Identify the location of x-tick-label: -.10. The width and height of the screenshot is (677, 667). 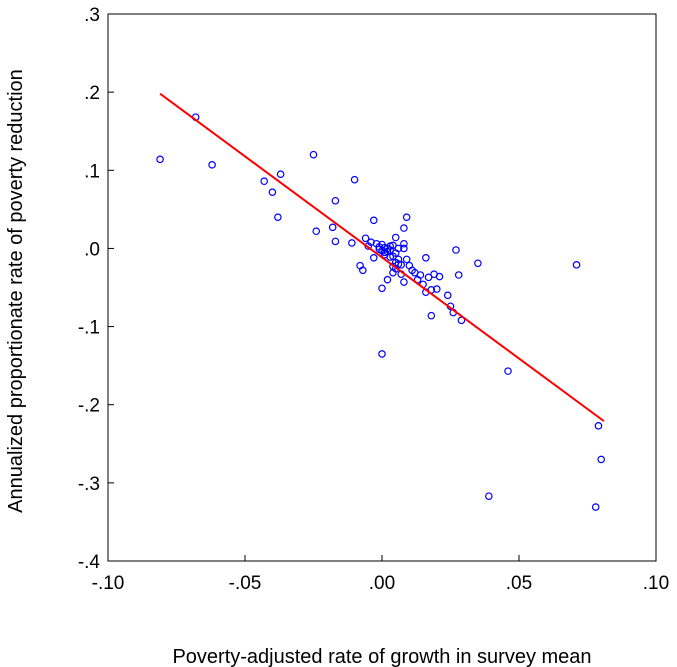
(108, 583).